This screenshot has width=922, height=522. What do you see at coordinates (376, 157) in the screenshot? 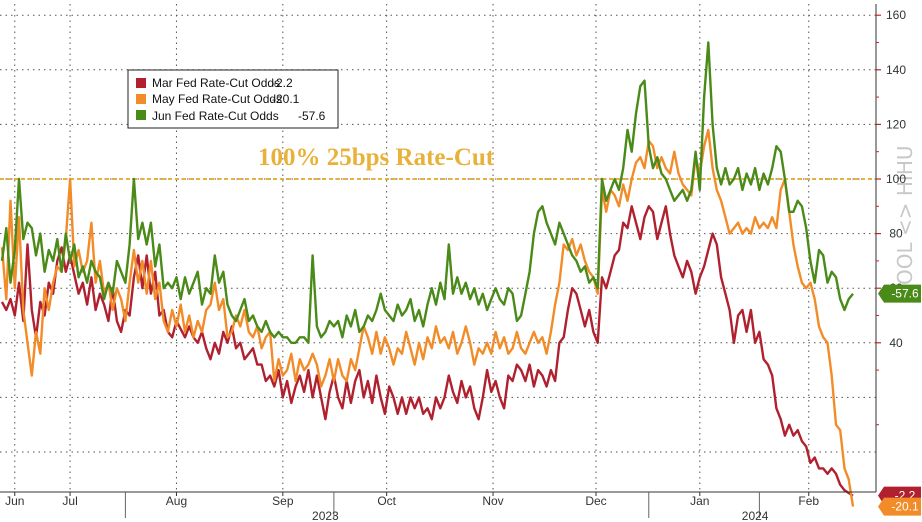
I see `annotation-100pct-rate-cut: 100% 25bps Rate-Cut` at bounding box center [376, 157].